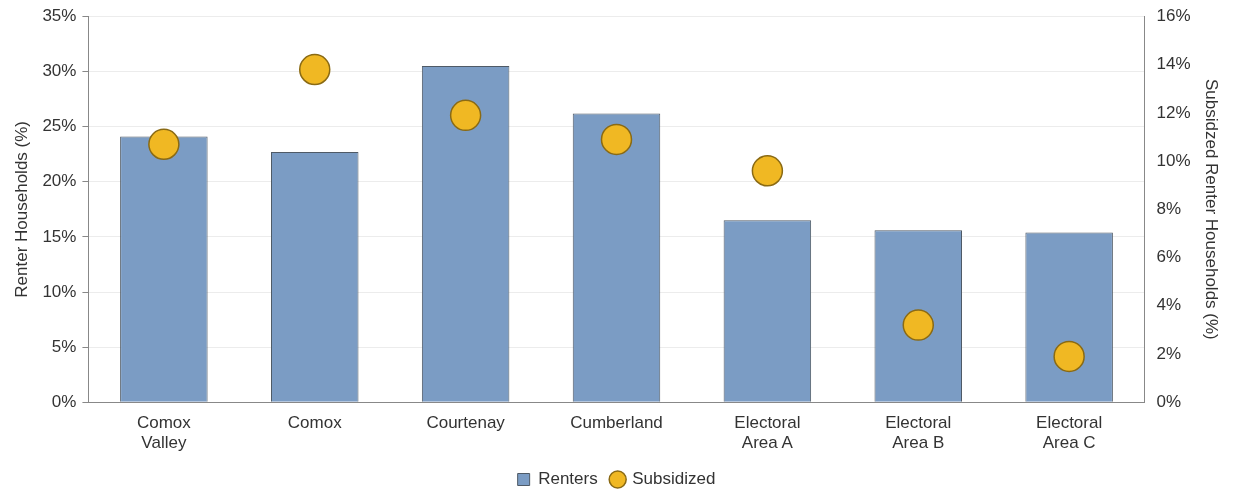  Describe the element at coordinates (568, 479) in the screenshot. I see `legend-label: Renters` at that location.